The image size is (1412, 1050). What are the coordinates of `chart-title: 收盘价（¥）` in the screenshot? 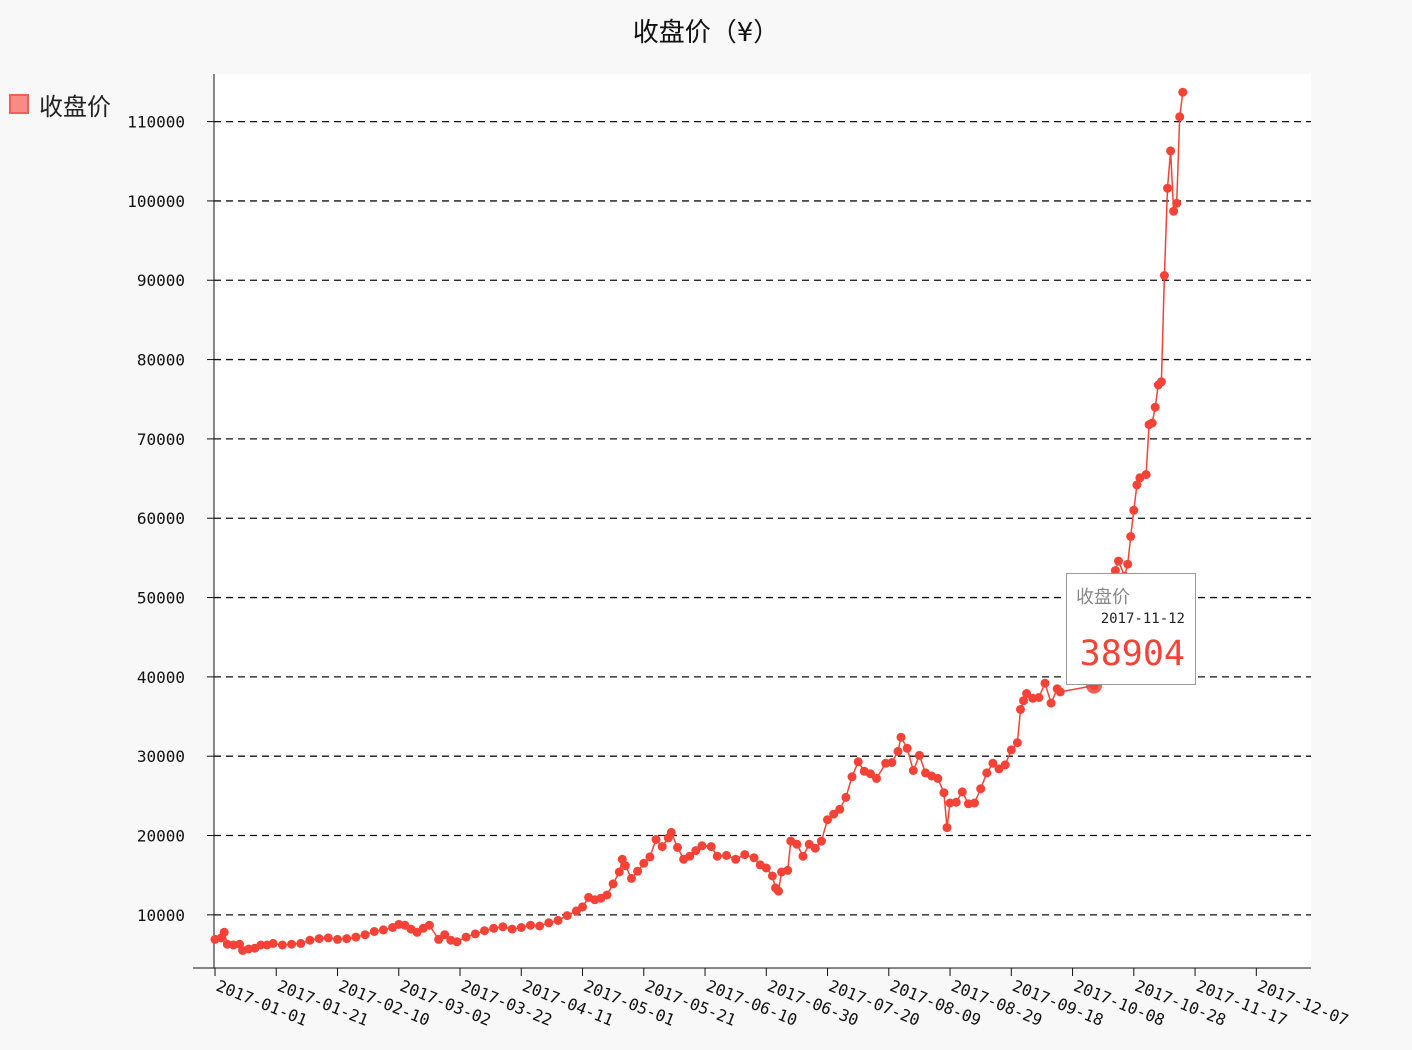 It's located at (706, 33).